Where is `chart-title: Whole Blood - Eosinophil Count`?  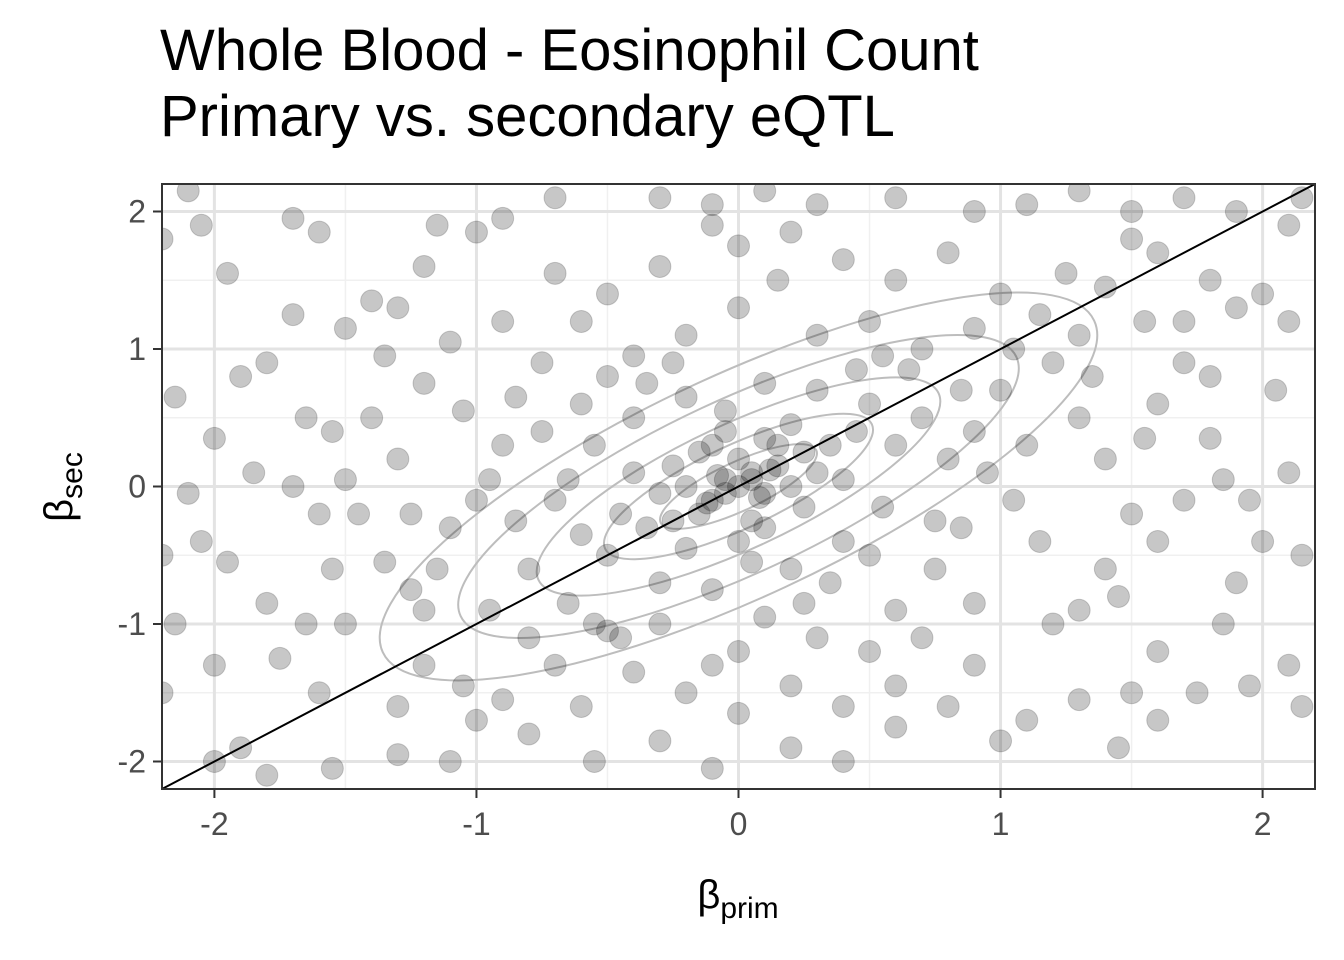 chart-title: Whole Blood - Eosinophil Count is located at coordinates (569, 50).